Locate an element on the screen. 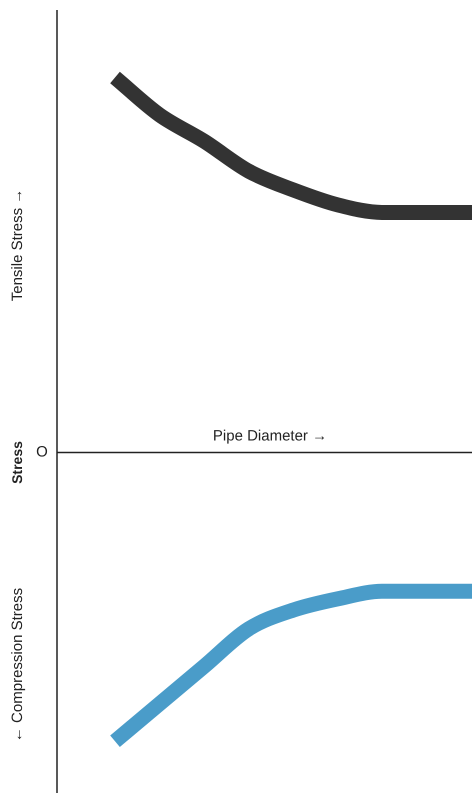  text: Tensile Stress → is located at coordinates (17, 245).